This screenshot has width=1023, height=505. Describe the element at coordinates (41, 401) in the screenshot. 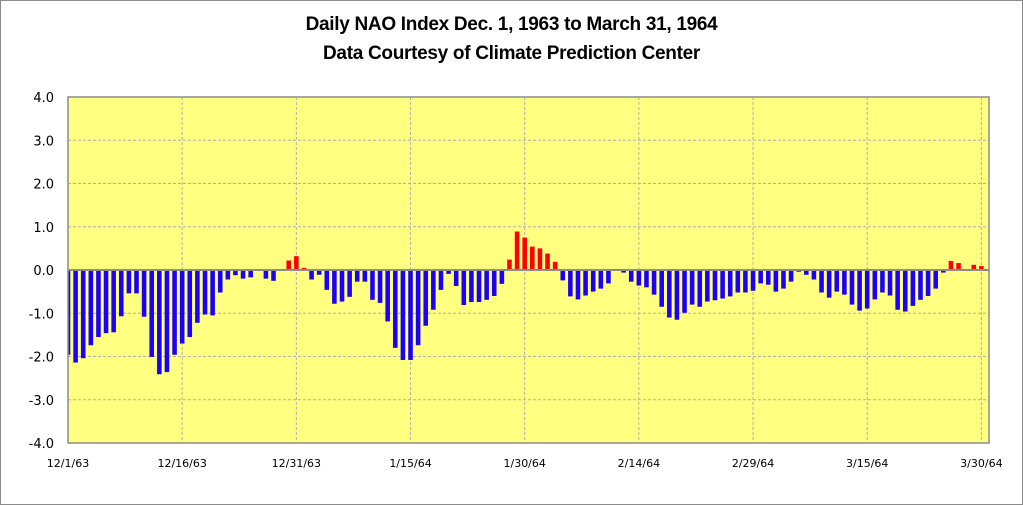

I see `y-tick-label: -3.0` at that location.